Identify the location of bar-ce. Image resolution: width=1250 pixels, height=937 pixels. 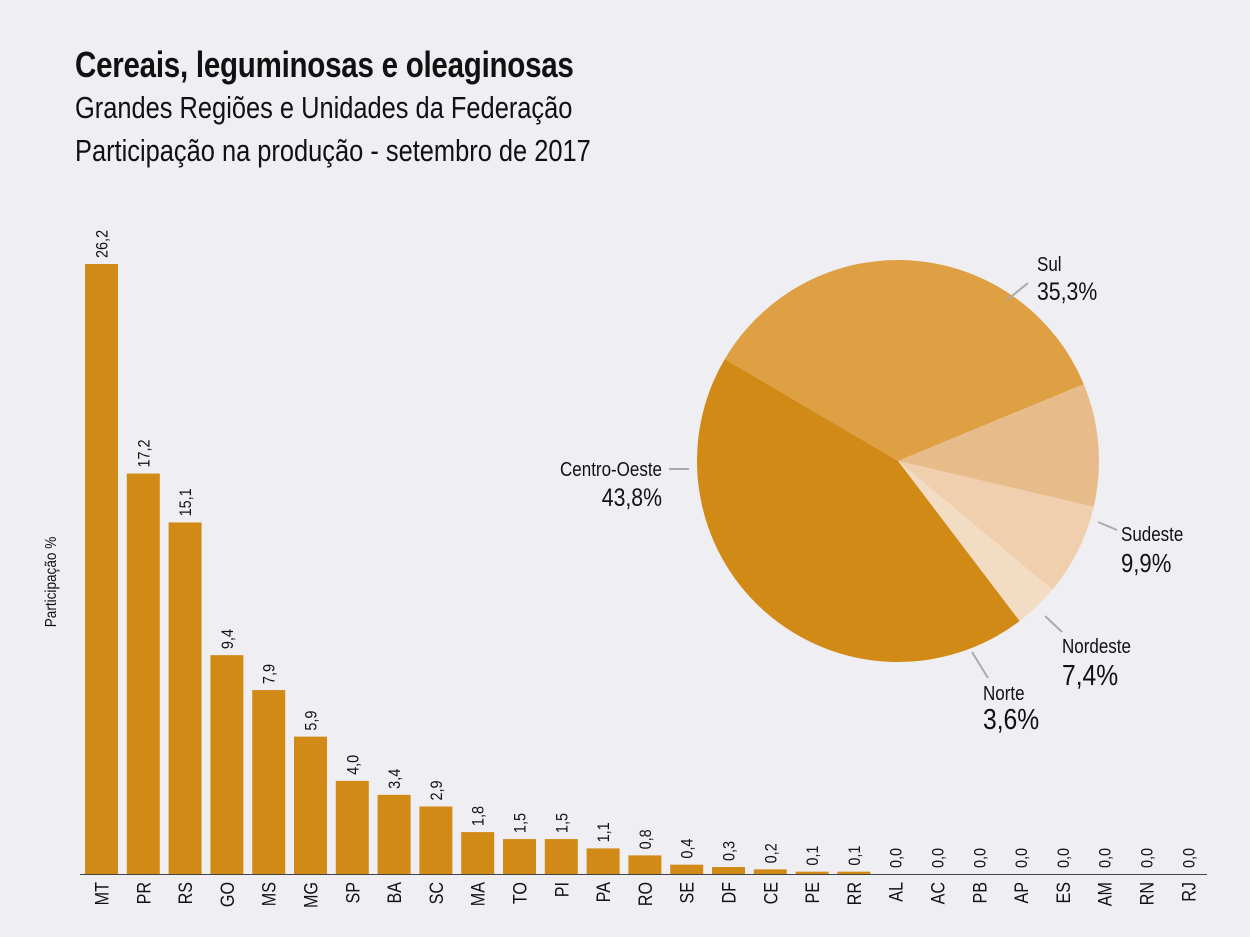
(770, 871).